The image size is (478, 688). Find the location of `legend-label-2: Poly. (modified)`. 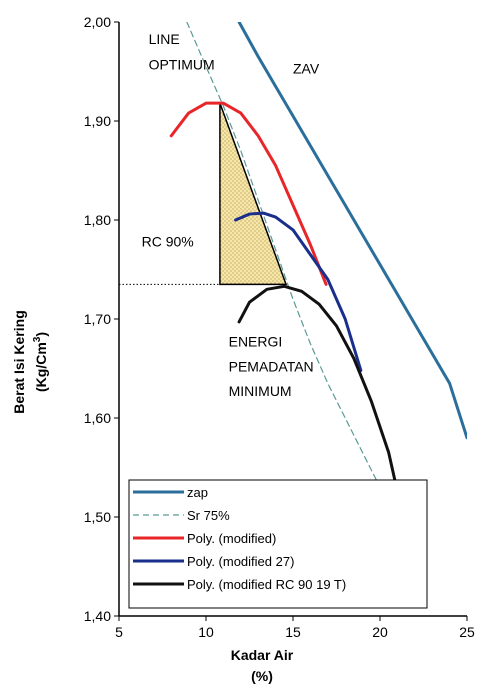

legend-label-2: Poly. (modified) is located at coordinates (231, 538).